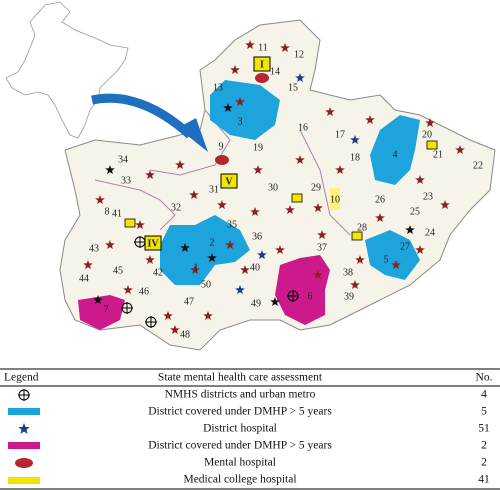 The height and width of the screenshot is (490, 500). I want to click on district-label: 25, so click(415, 211).